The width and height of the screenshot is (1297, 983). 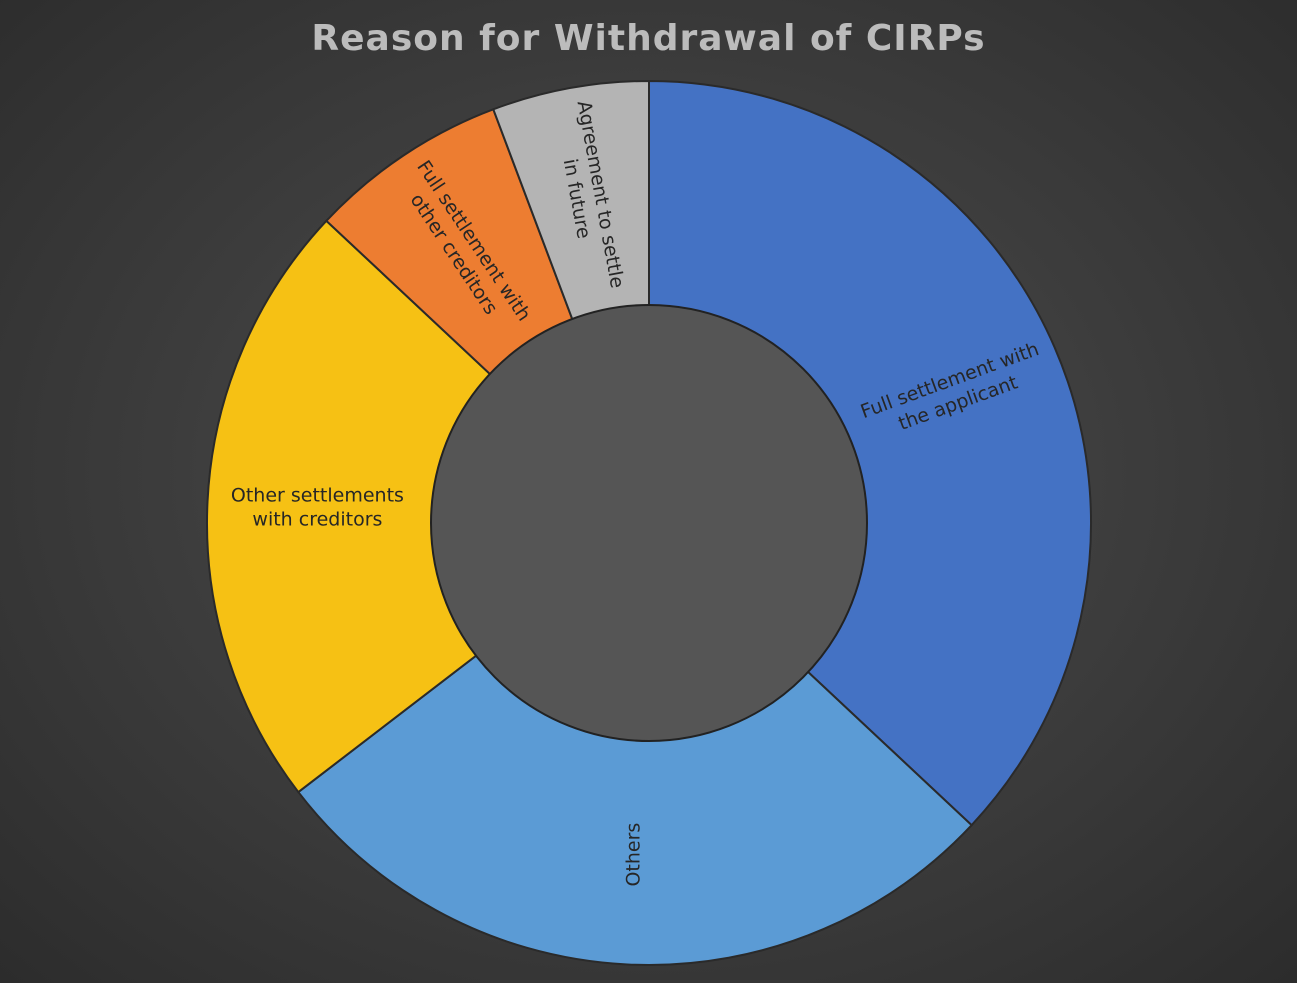 What do you see at coordinates (634, 855) in the screenshot?
I see `slice-label-others: Others` at bounding box center [634, 855].